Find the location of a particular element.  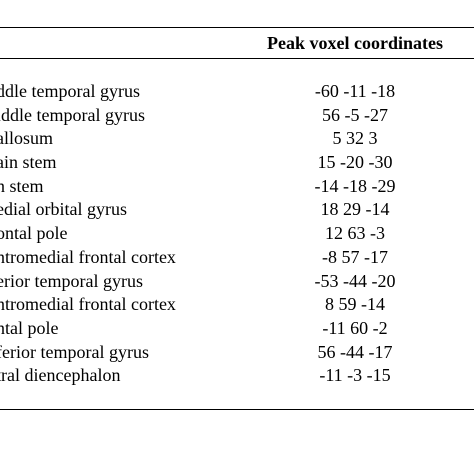

region-cell: ntal pole is located at coordinates (29, 327).